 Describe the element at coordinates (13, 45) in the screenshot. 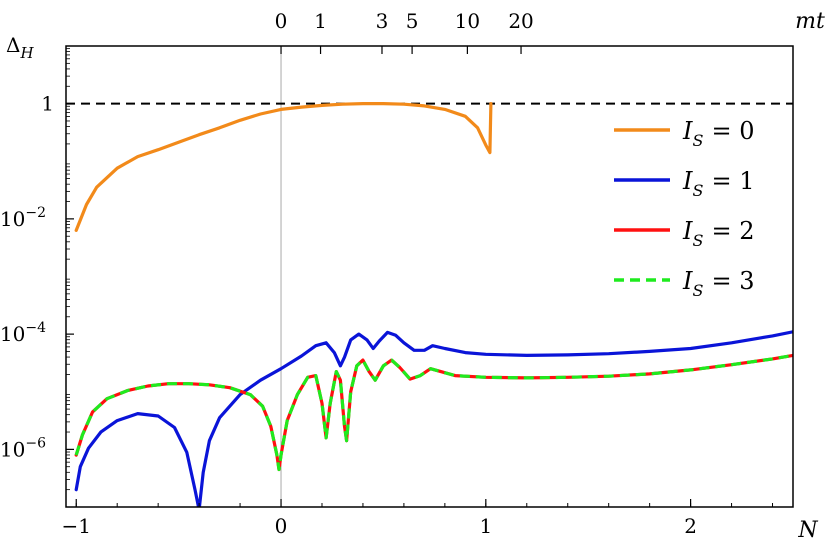

I see `y-label-base: Δ` at that location.